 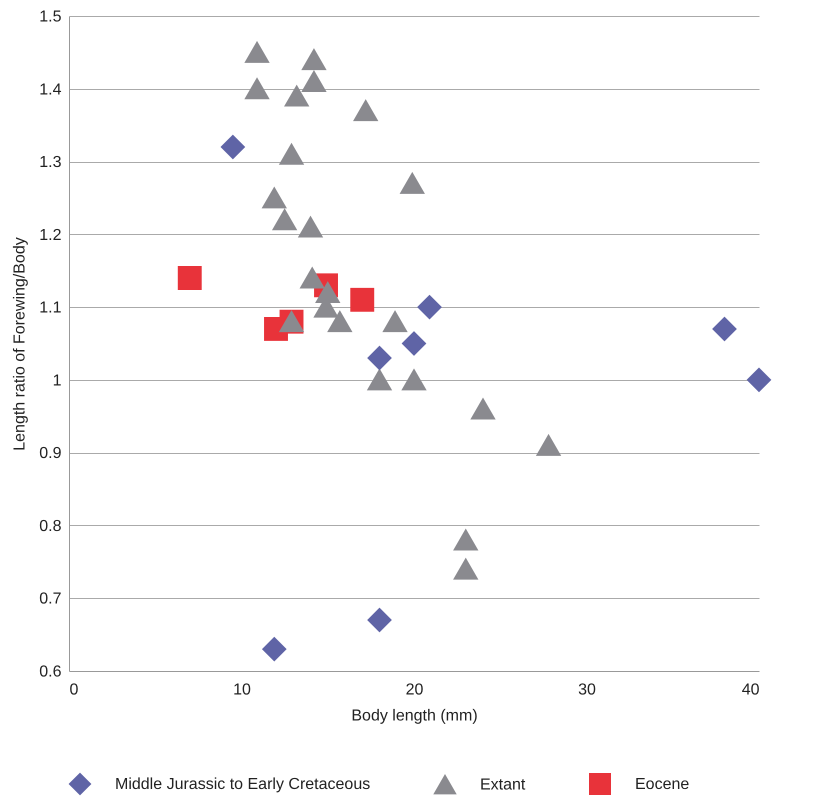 I want to click on x-tick-label: 10, so click(x=242, y=690).